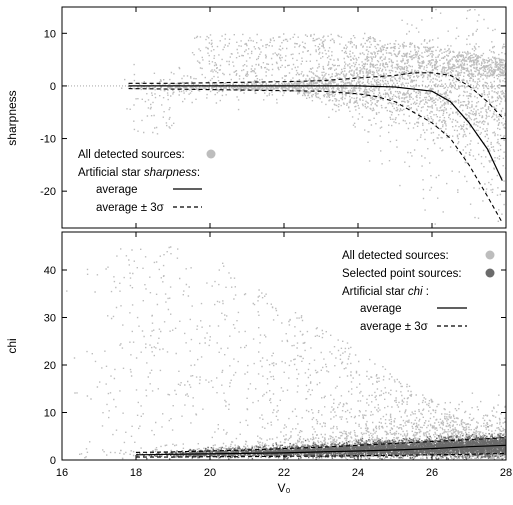  What do you see at coordinates (358, 473) in the screenshot?
I see `bottom-x-tick-label: 24` at bounding box center [358, 473].